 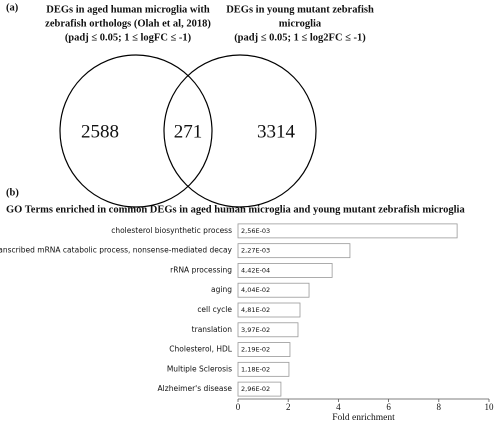 What do you see at coordinates (300, 9) in the screenshot?
I see `set-title: DEGs in young mutant zebrafish` at bounding box center [300, 9].